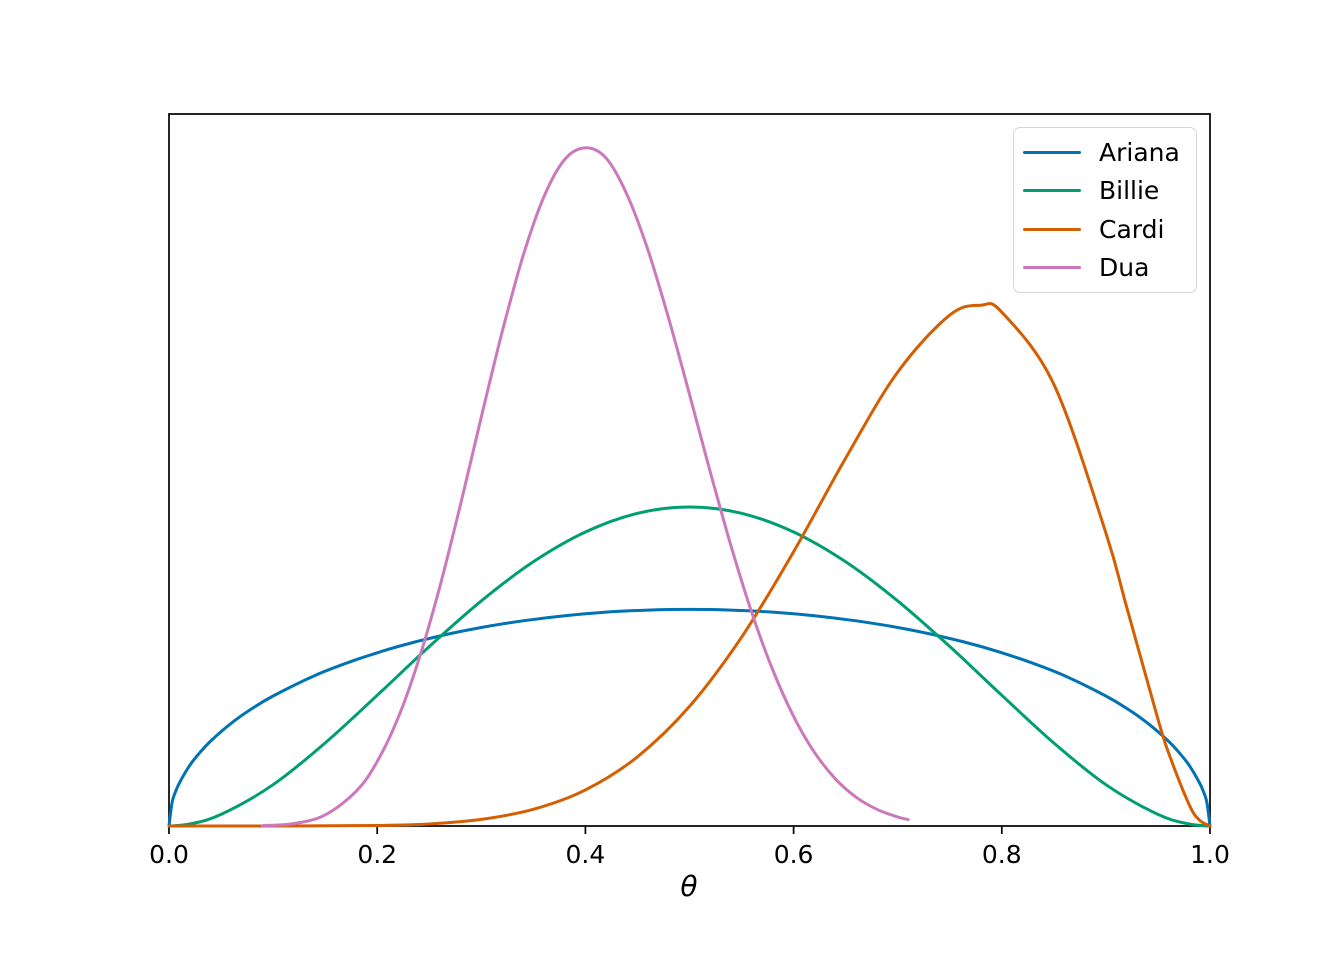 This screenshot has width=1344, height=960. I want to click on x-tick-label: 0.6, so click(794, 854).